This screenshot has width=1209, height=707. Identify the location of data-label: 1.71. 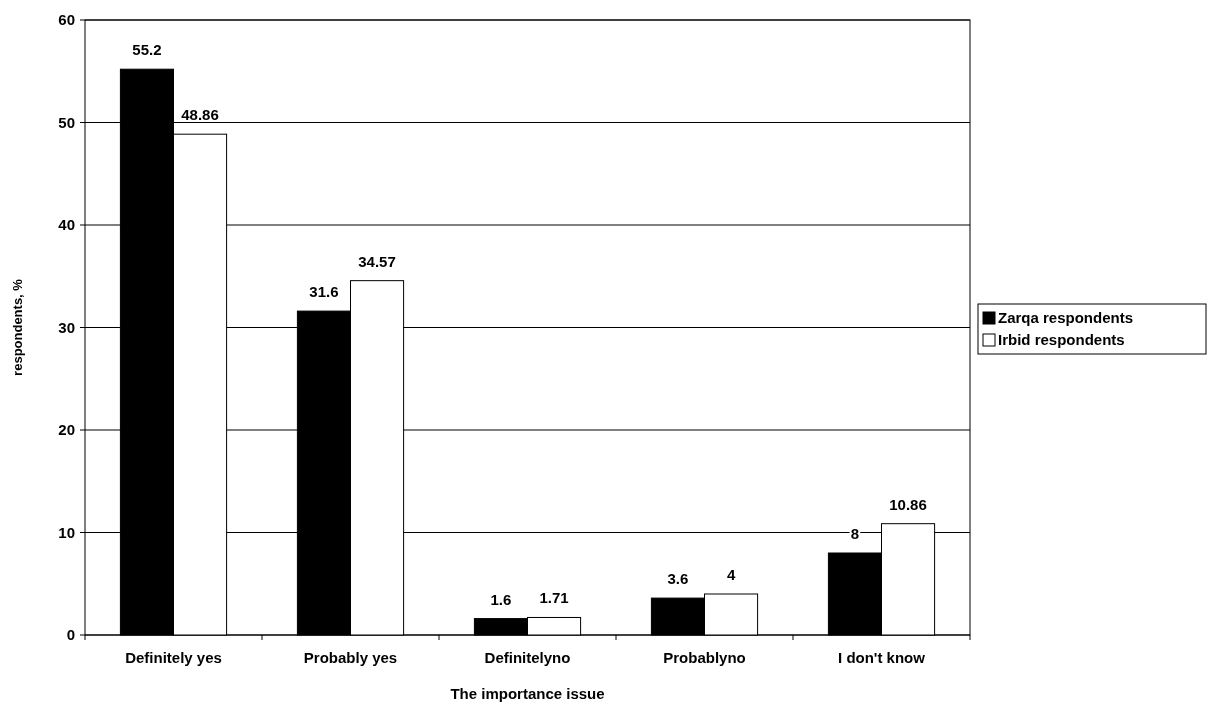
(554, 598).